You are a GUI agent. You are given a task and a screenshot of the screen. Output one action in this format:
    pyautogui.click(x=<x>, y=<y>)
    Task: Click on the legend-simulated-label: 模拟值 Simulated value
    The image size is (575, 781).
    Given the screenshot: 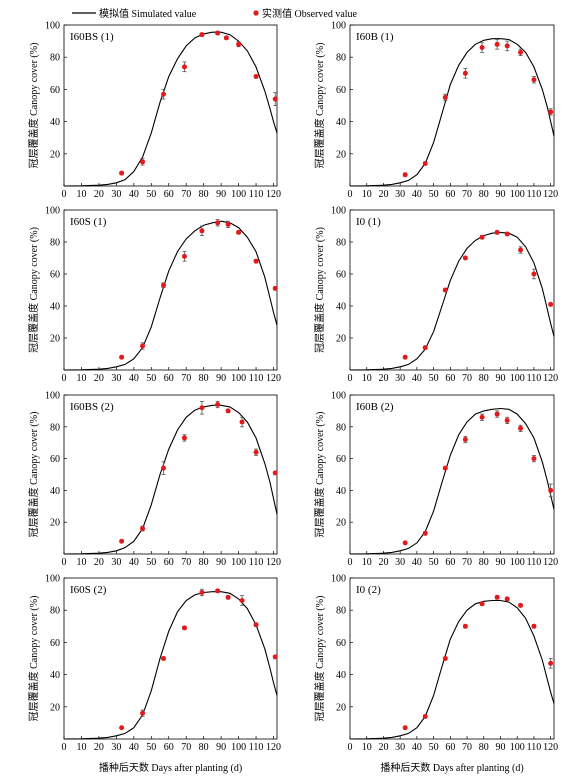 What is the action you would take?
    pyautogui.click(x=148, y=13)
    